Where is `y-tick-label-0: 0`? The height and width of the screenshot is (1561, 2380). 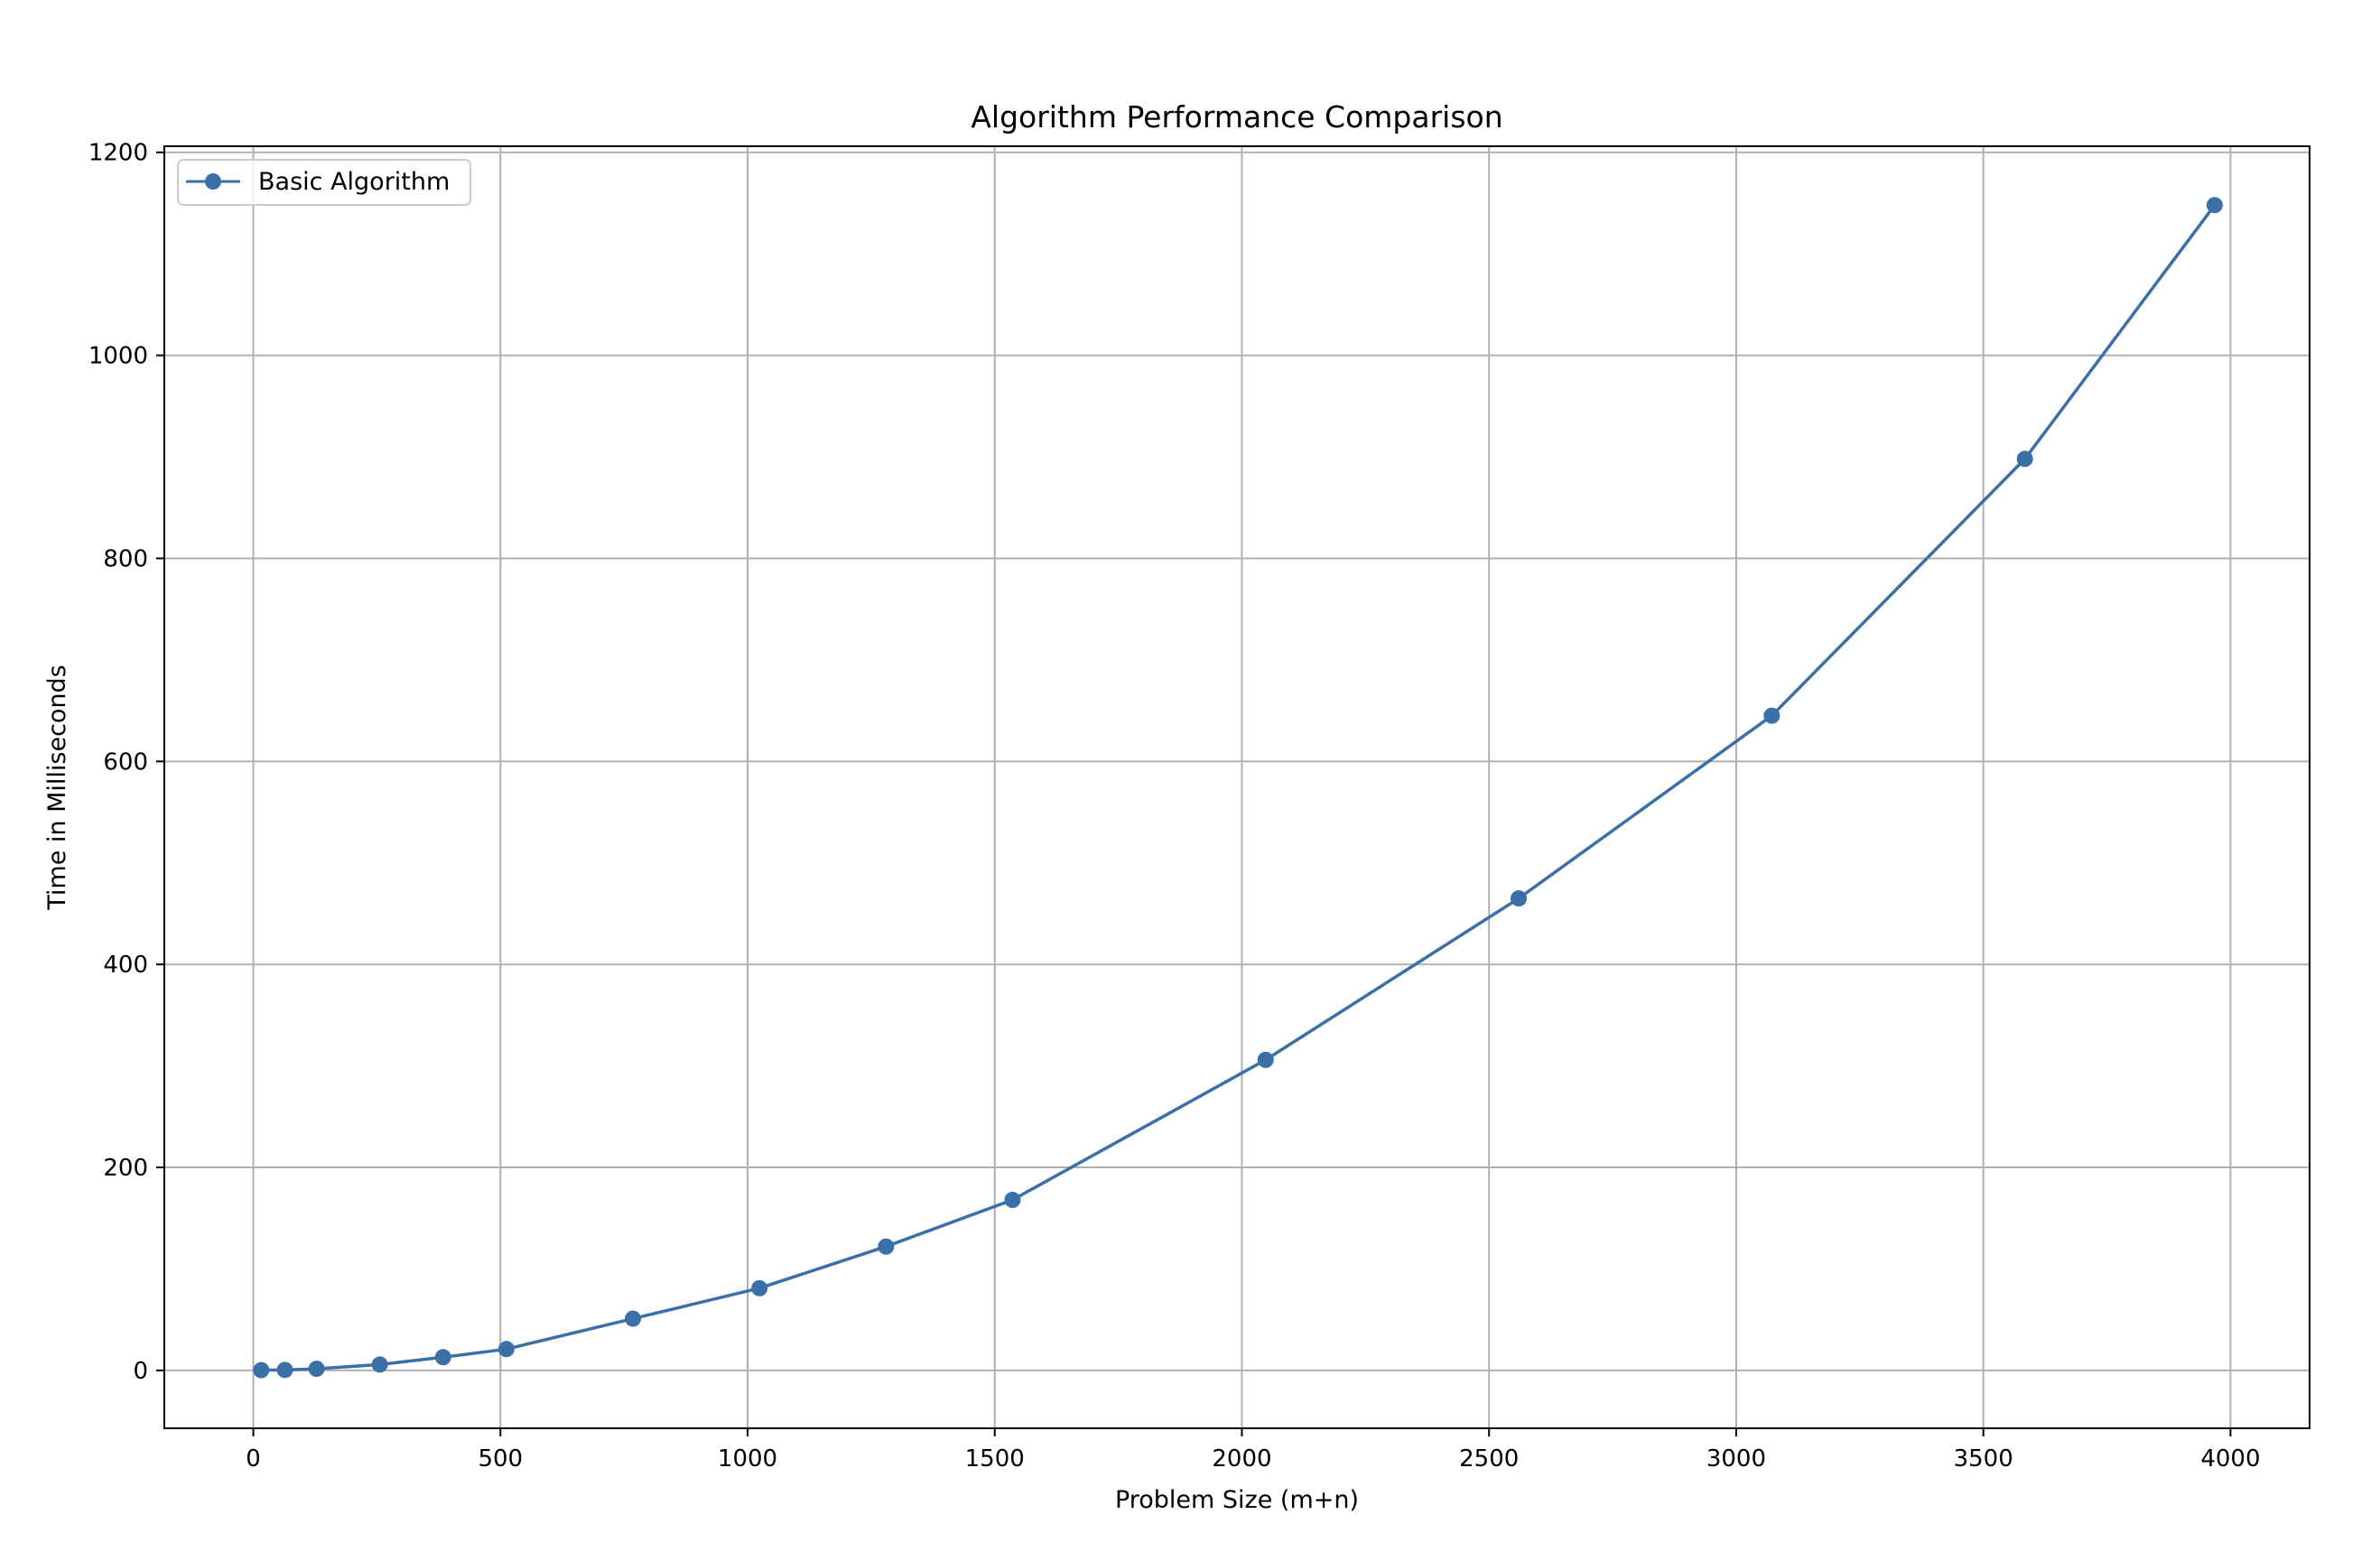 y-tick-label-0: 0 is located at coordinates (140, 1371).